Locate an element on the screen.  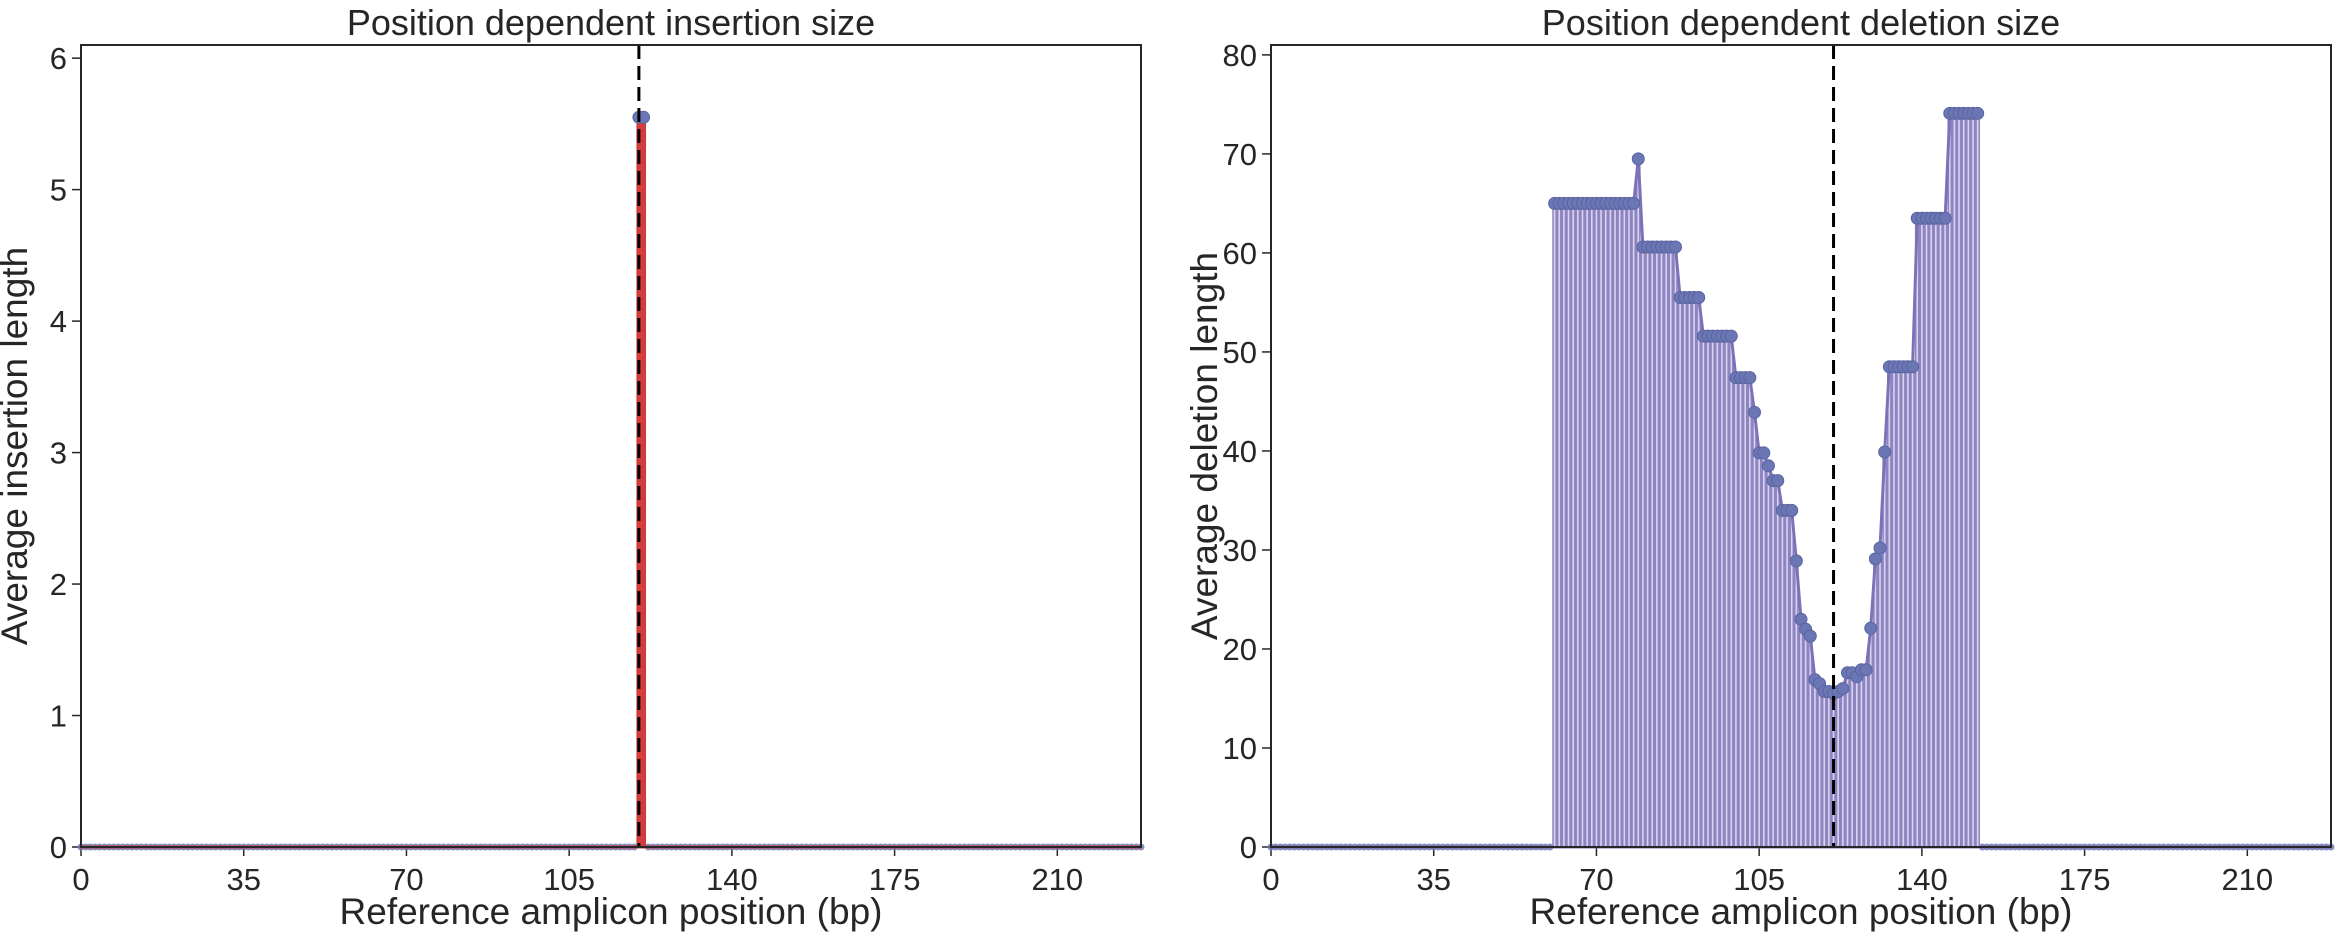
y-tick-label: 80 is located at coordinates (1240, 55).